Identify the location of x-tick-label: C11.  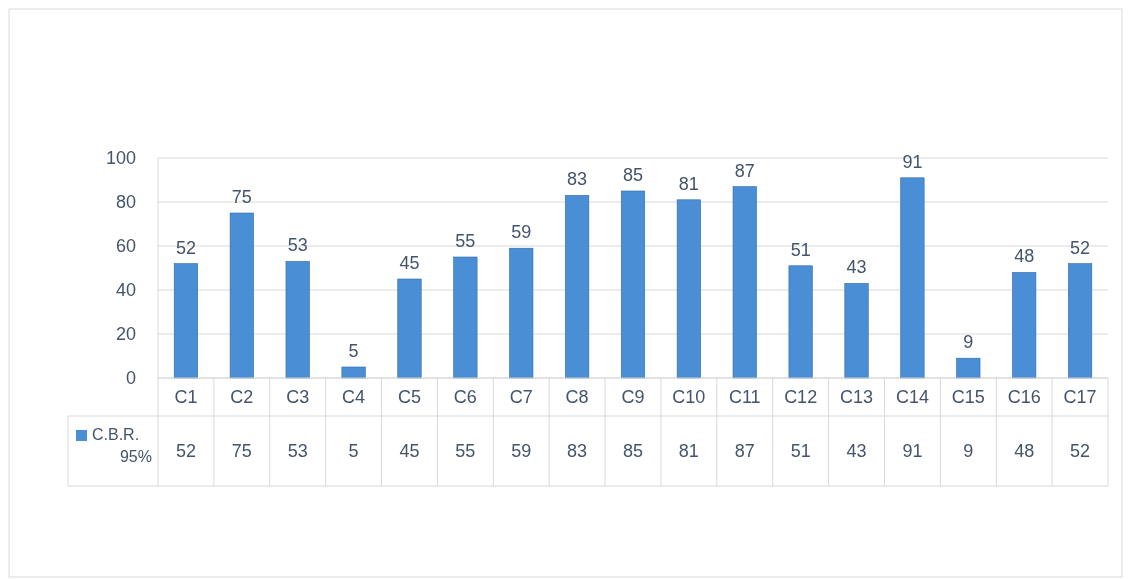
(744, 397).